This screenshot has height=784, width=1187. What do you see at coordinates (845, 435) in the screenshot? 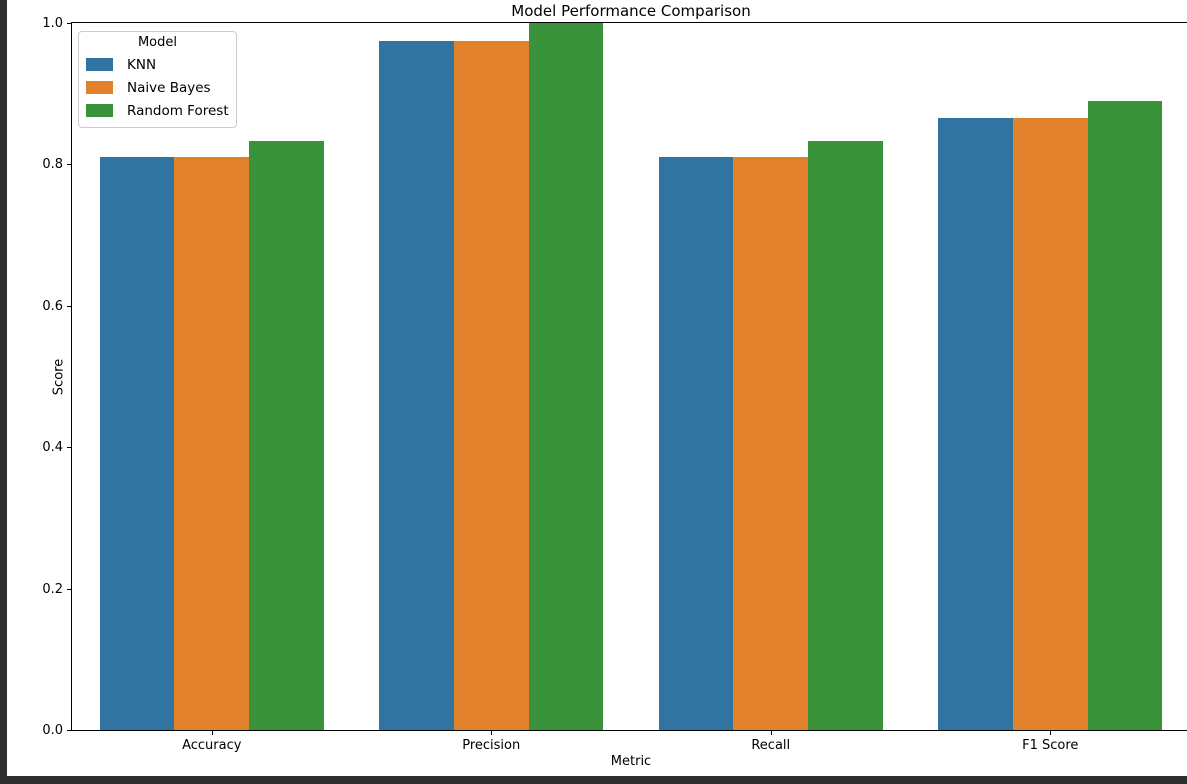
I see `bar-random-forest-recall` at bounding box center [845, 435].